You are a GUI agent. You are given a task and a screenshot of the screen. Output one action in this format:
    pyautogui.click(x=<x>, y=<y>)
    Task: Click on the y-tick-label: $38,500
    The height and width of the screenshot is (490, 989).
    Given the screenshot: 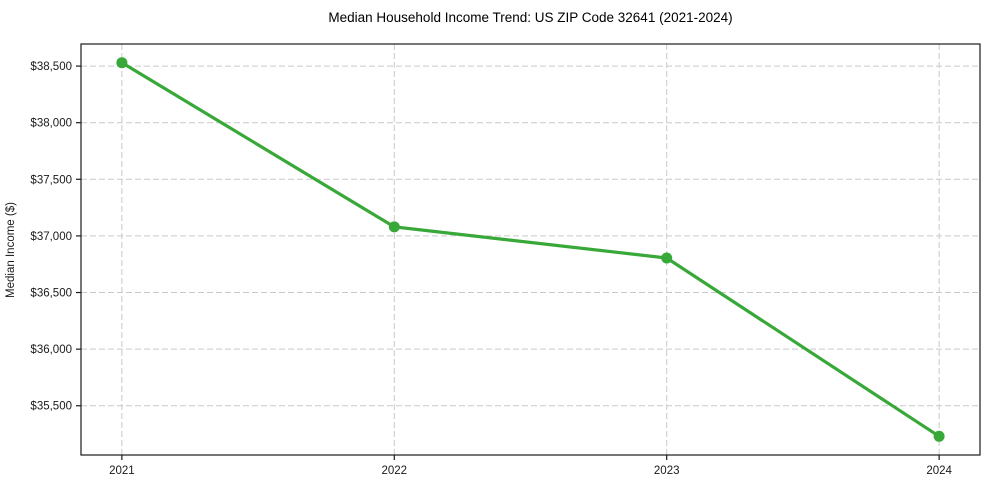 What is the action you would take?
    pyautogui.click(x=51, y=67)
    